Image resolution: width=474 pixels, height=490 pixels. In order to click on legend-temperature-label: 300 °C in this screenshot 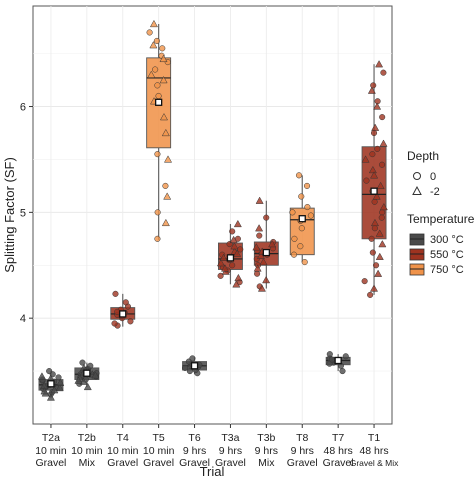, I will do `click(447, 240)`.